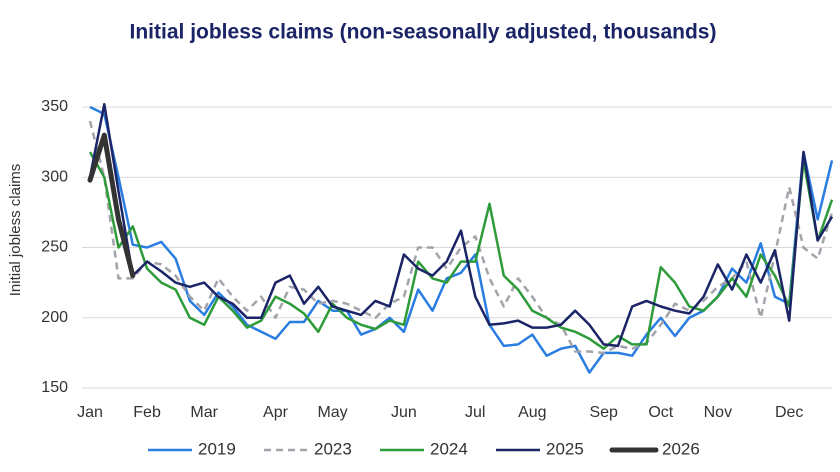  Describe the element at coordinates (532, 412) in the screenshot. I see `x-tick-label: Aug` at that location.